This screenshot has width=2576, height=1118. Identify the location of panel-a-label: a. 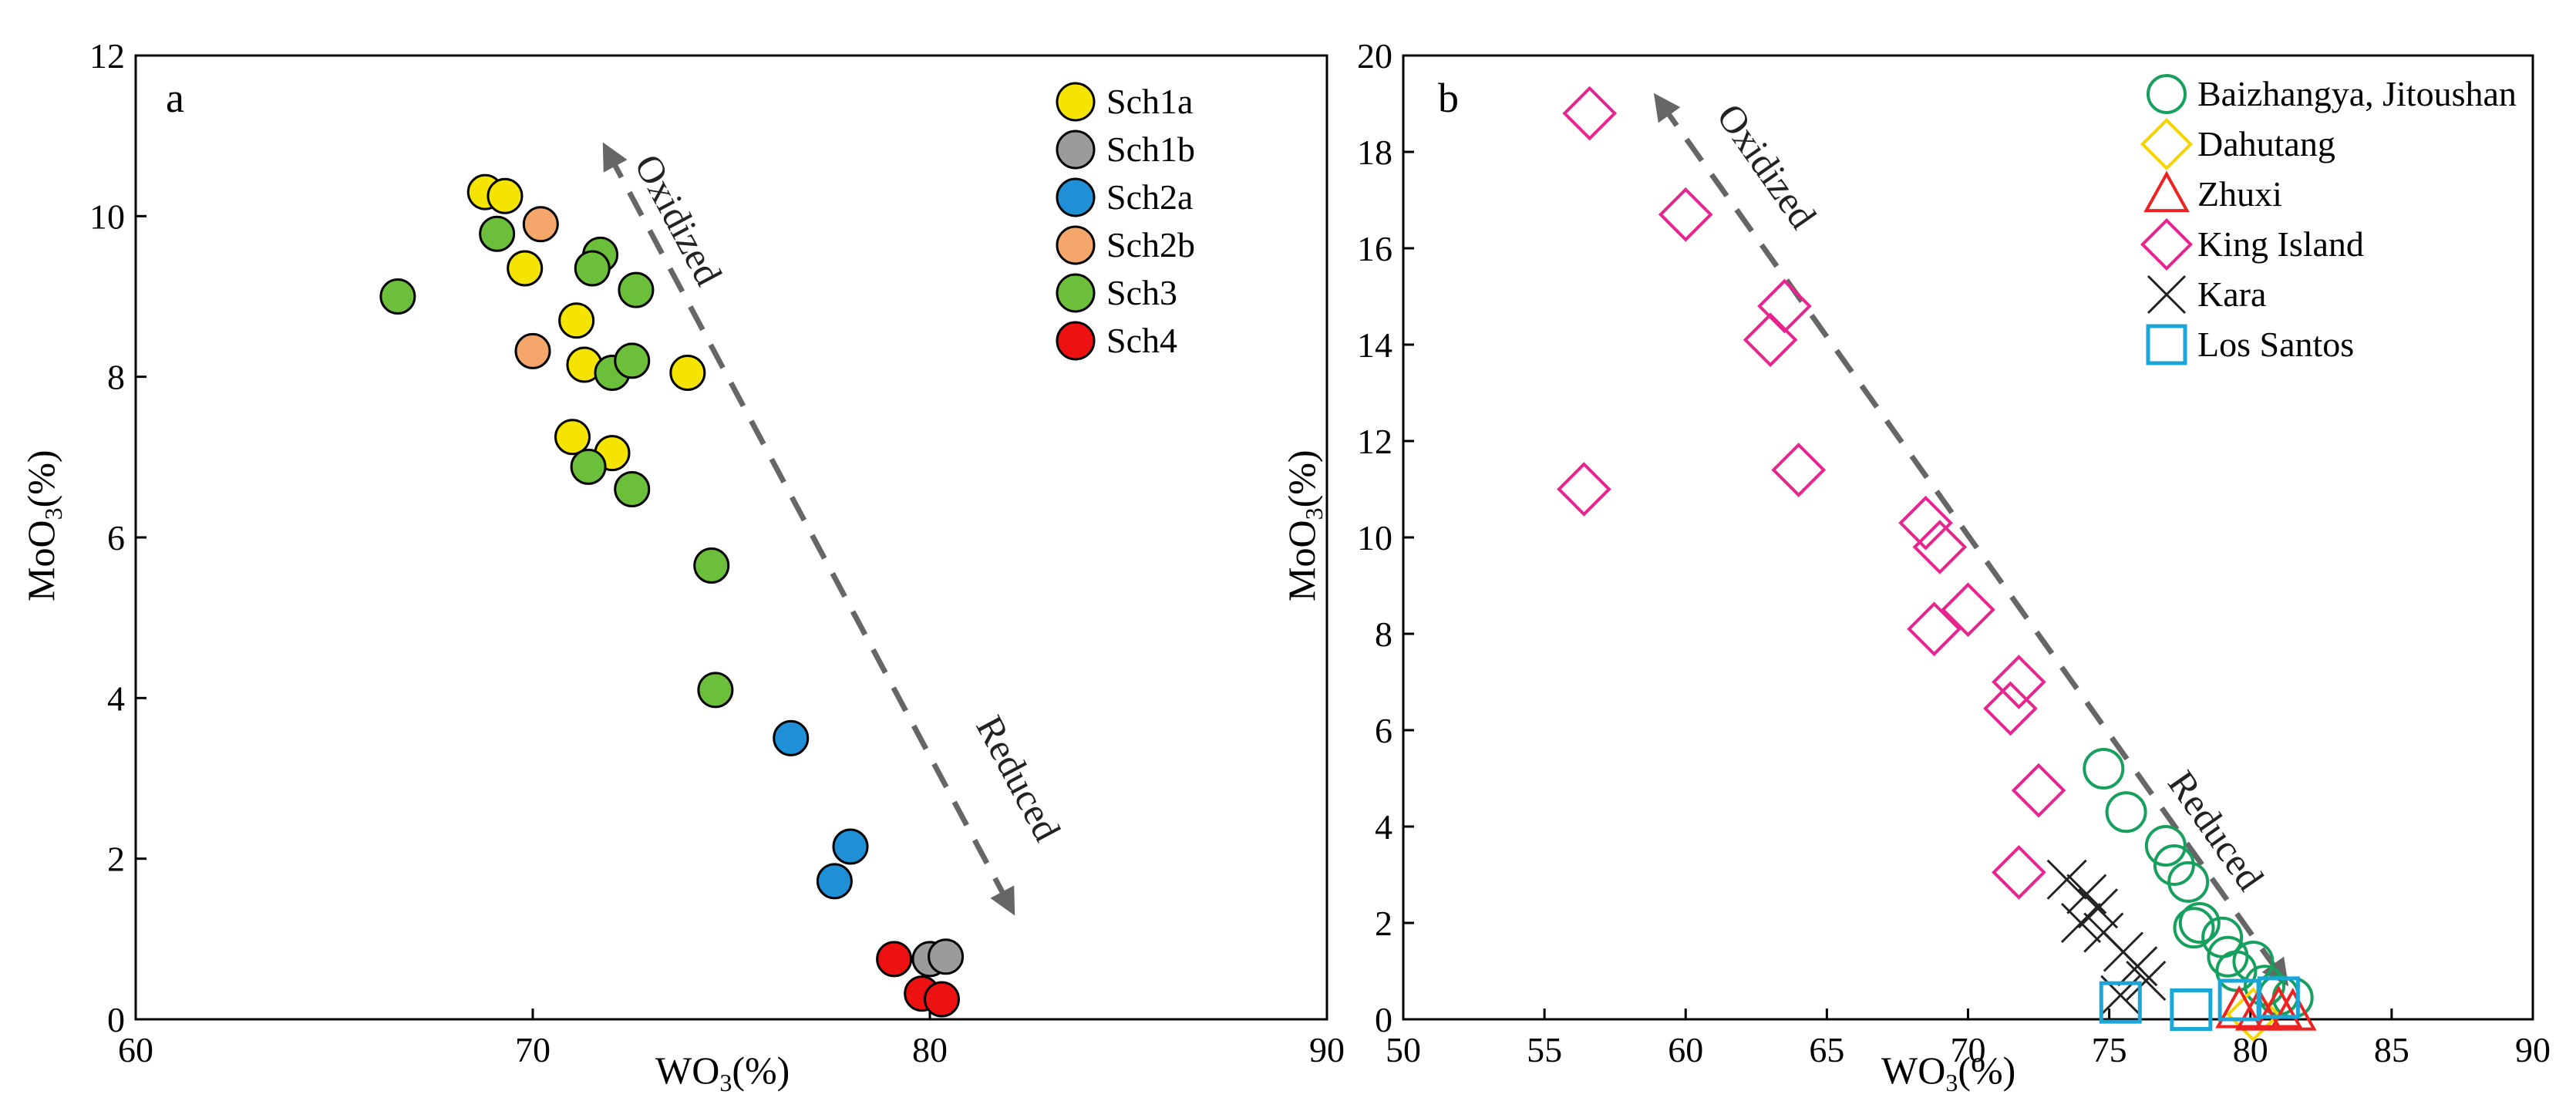
(175, 98).